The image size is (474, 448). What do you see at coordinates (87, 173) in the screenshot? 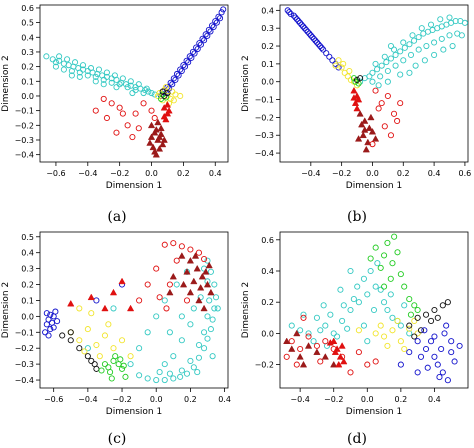
I see `x-tick-label: −0.4` at bounding box center [87, 173].